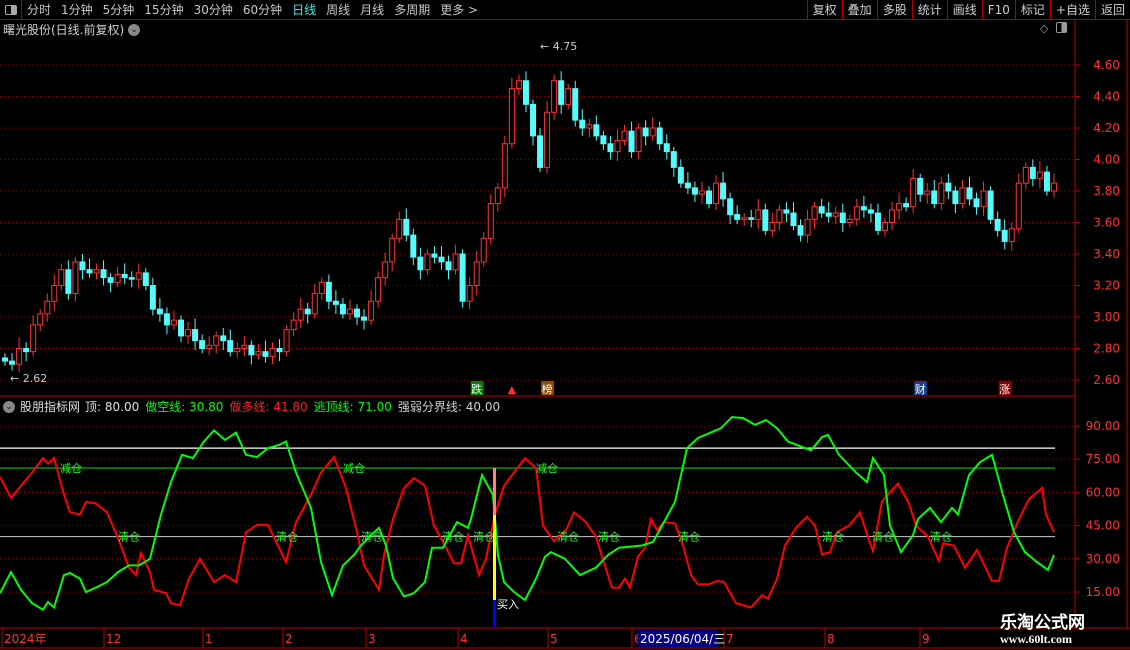 The width and height of the screenshot is (1130, 650). Describe the element at coordinates (638, 639) in the screenshot. I see `date-label: 6` at that location.